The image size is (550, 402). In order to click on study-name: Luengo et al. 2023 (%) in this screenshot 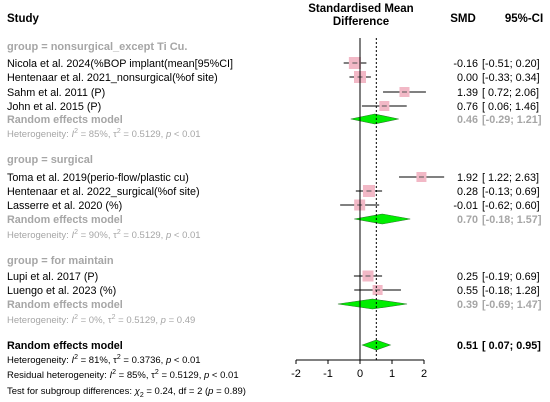, I will do `click(61, 291)`.